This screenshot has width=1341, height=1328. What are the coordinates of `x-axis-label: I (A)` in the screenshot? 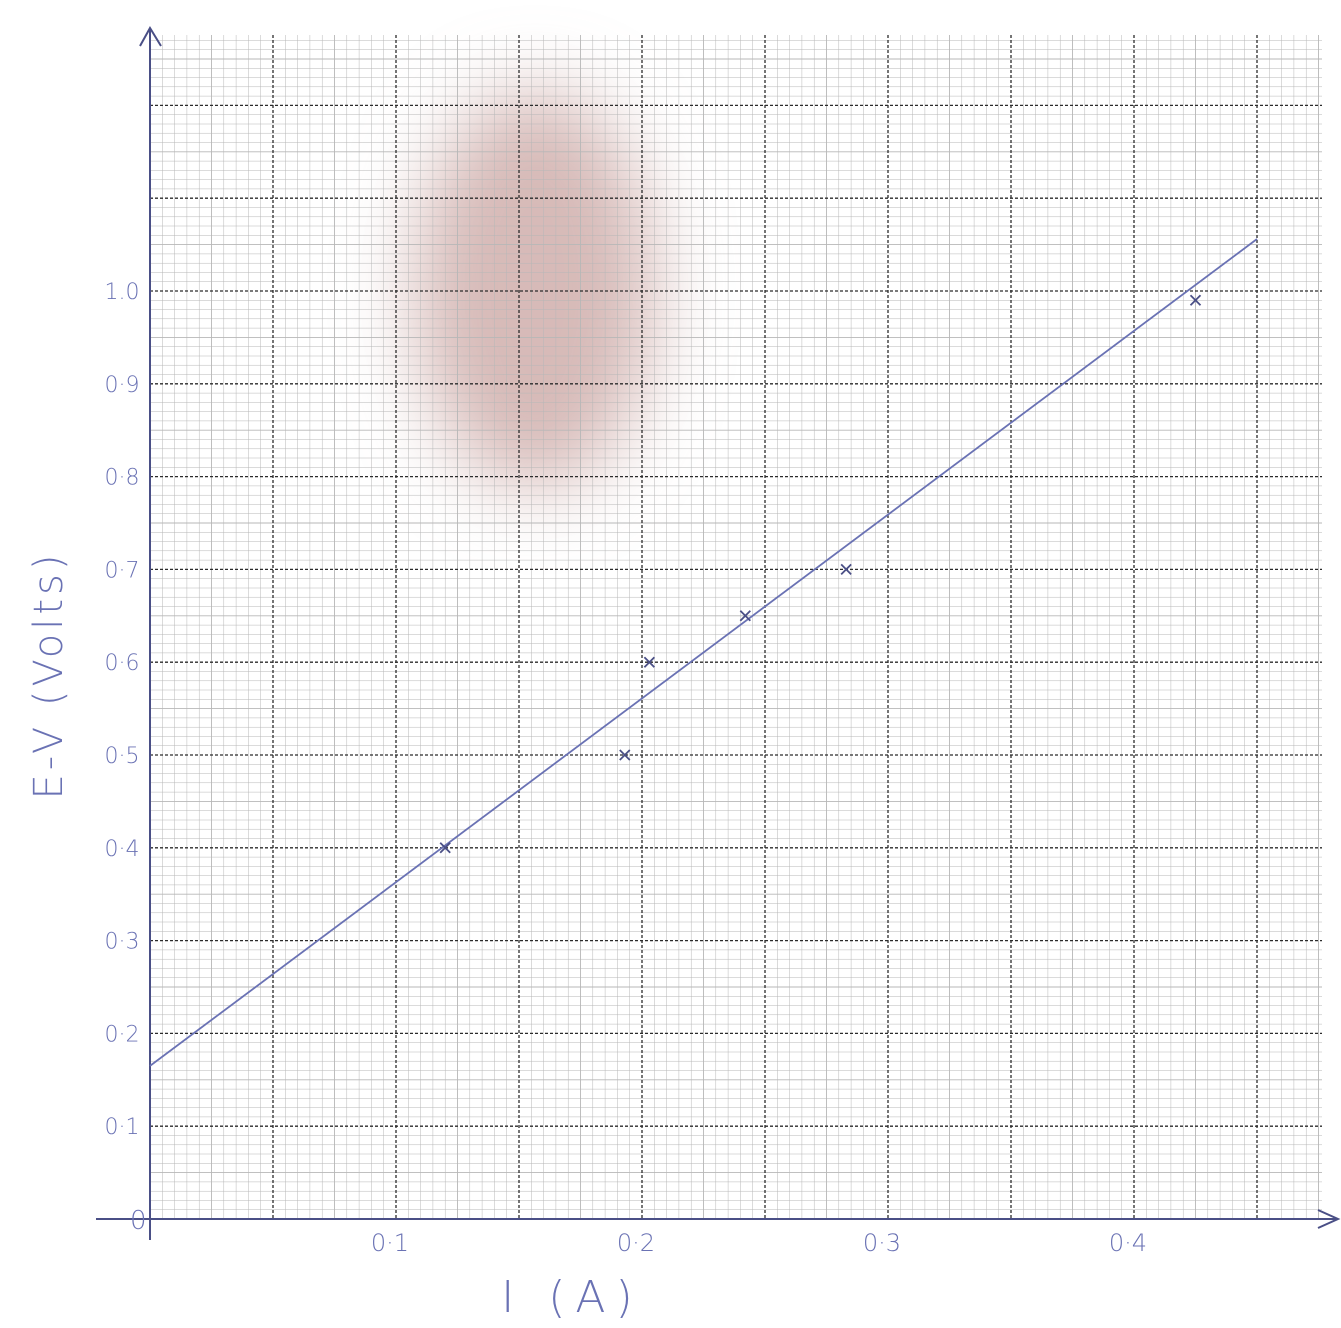 It's located at (571, 1297).